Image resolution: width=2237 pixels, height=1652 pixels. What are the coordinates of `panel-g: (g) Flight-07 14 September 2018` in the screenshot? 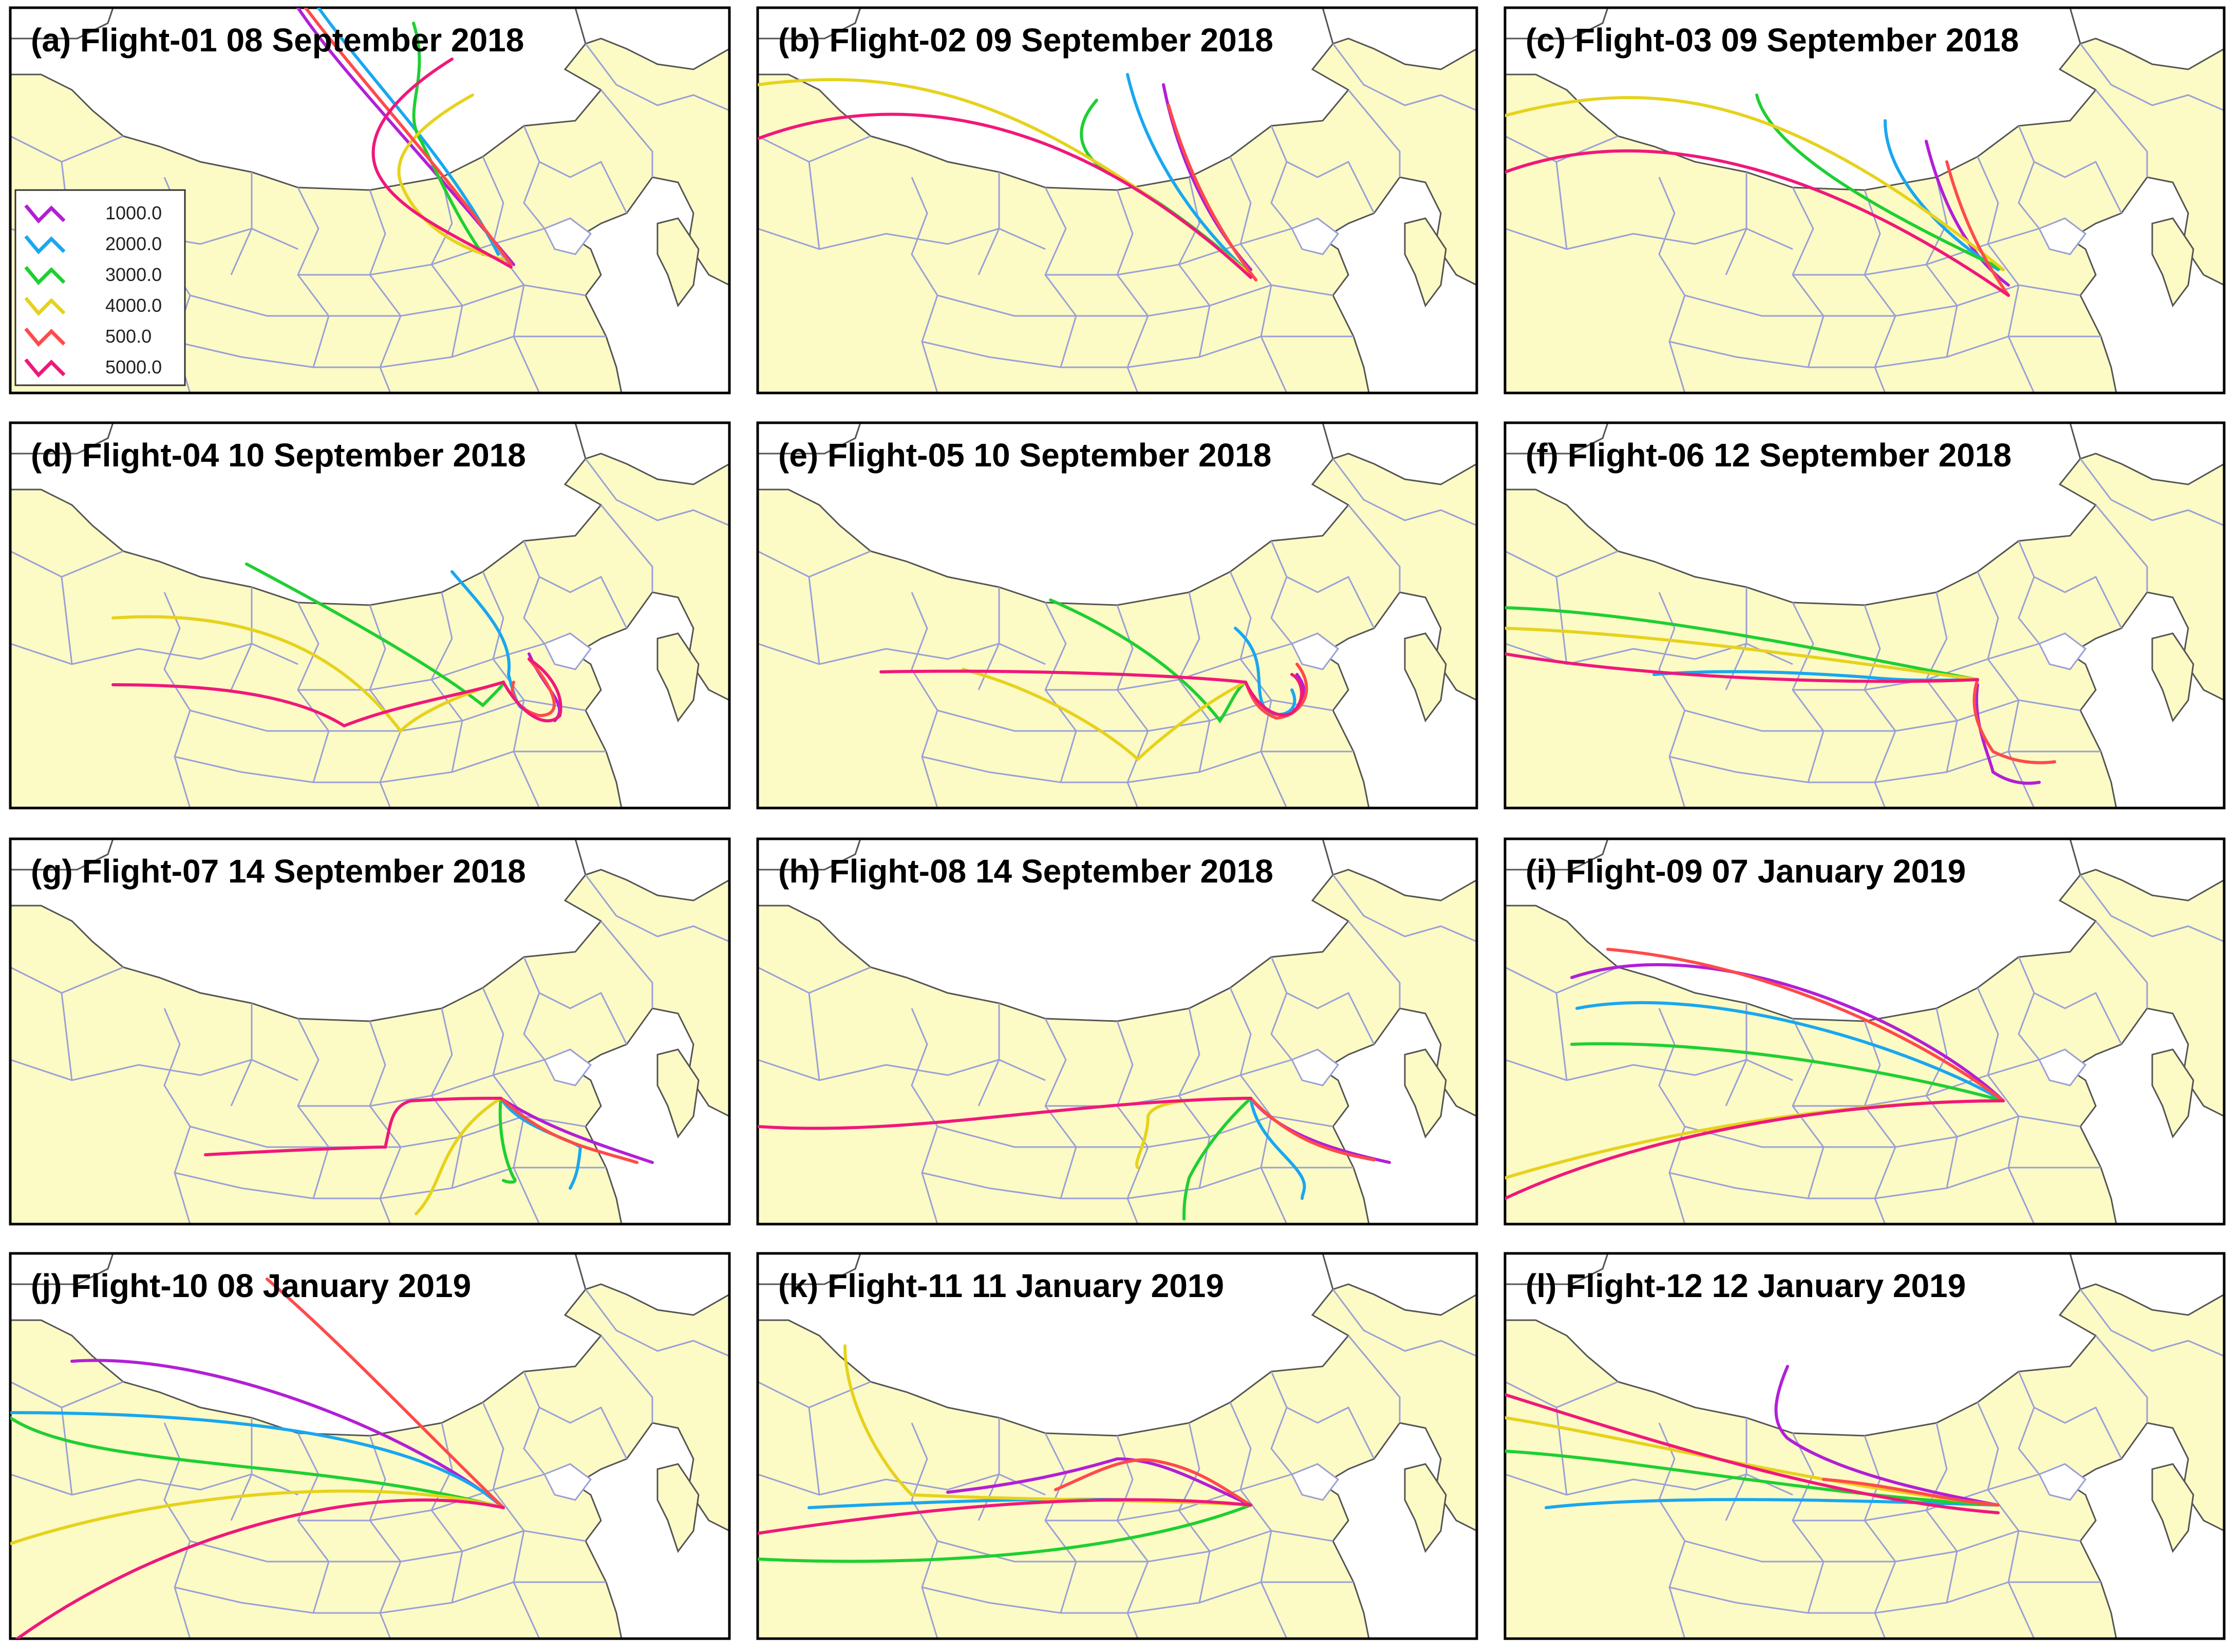 It's located at (369, 1031).